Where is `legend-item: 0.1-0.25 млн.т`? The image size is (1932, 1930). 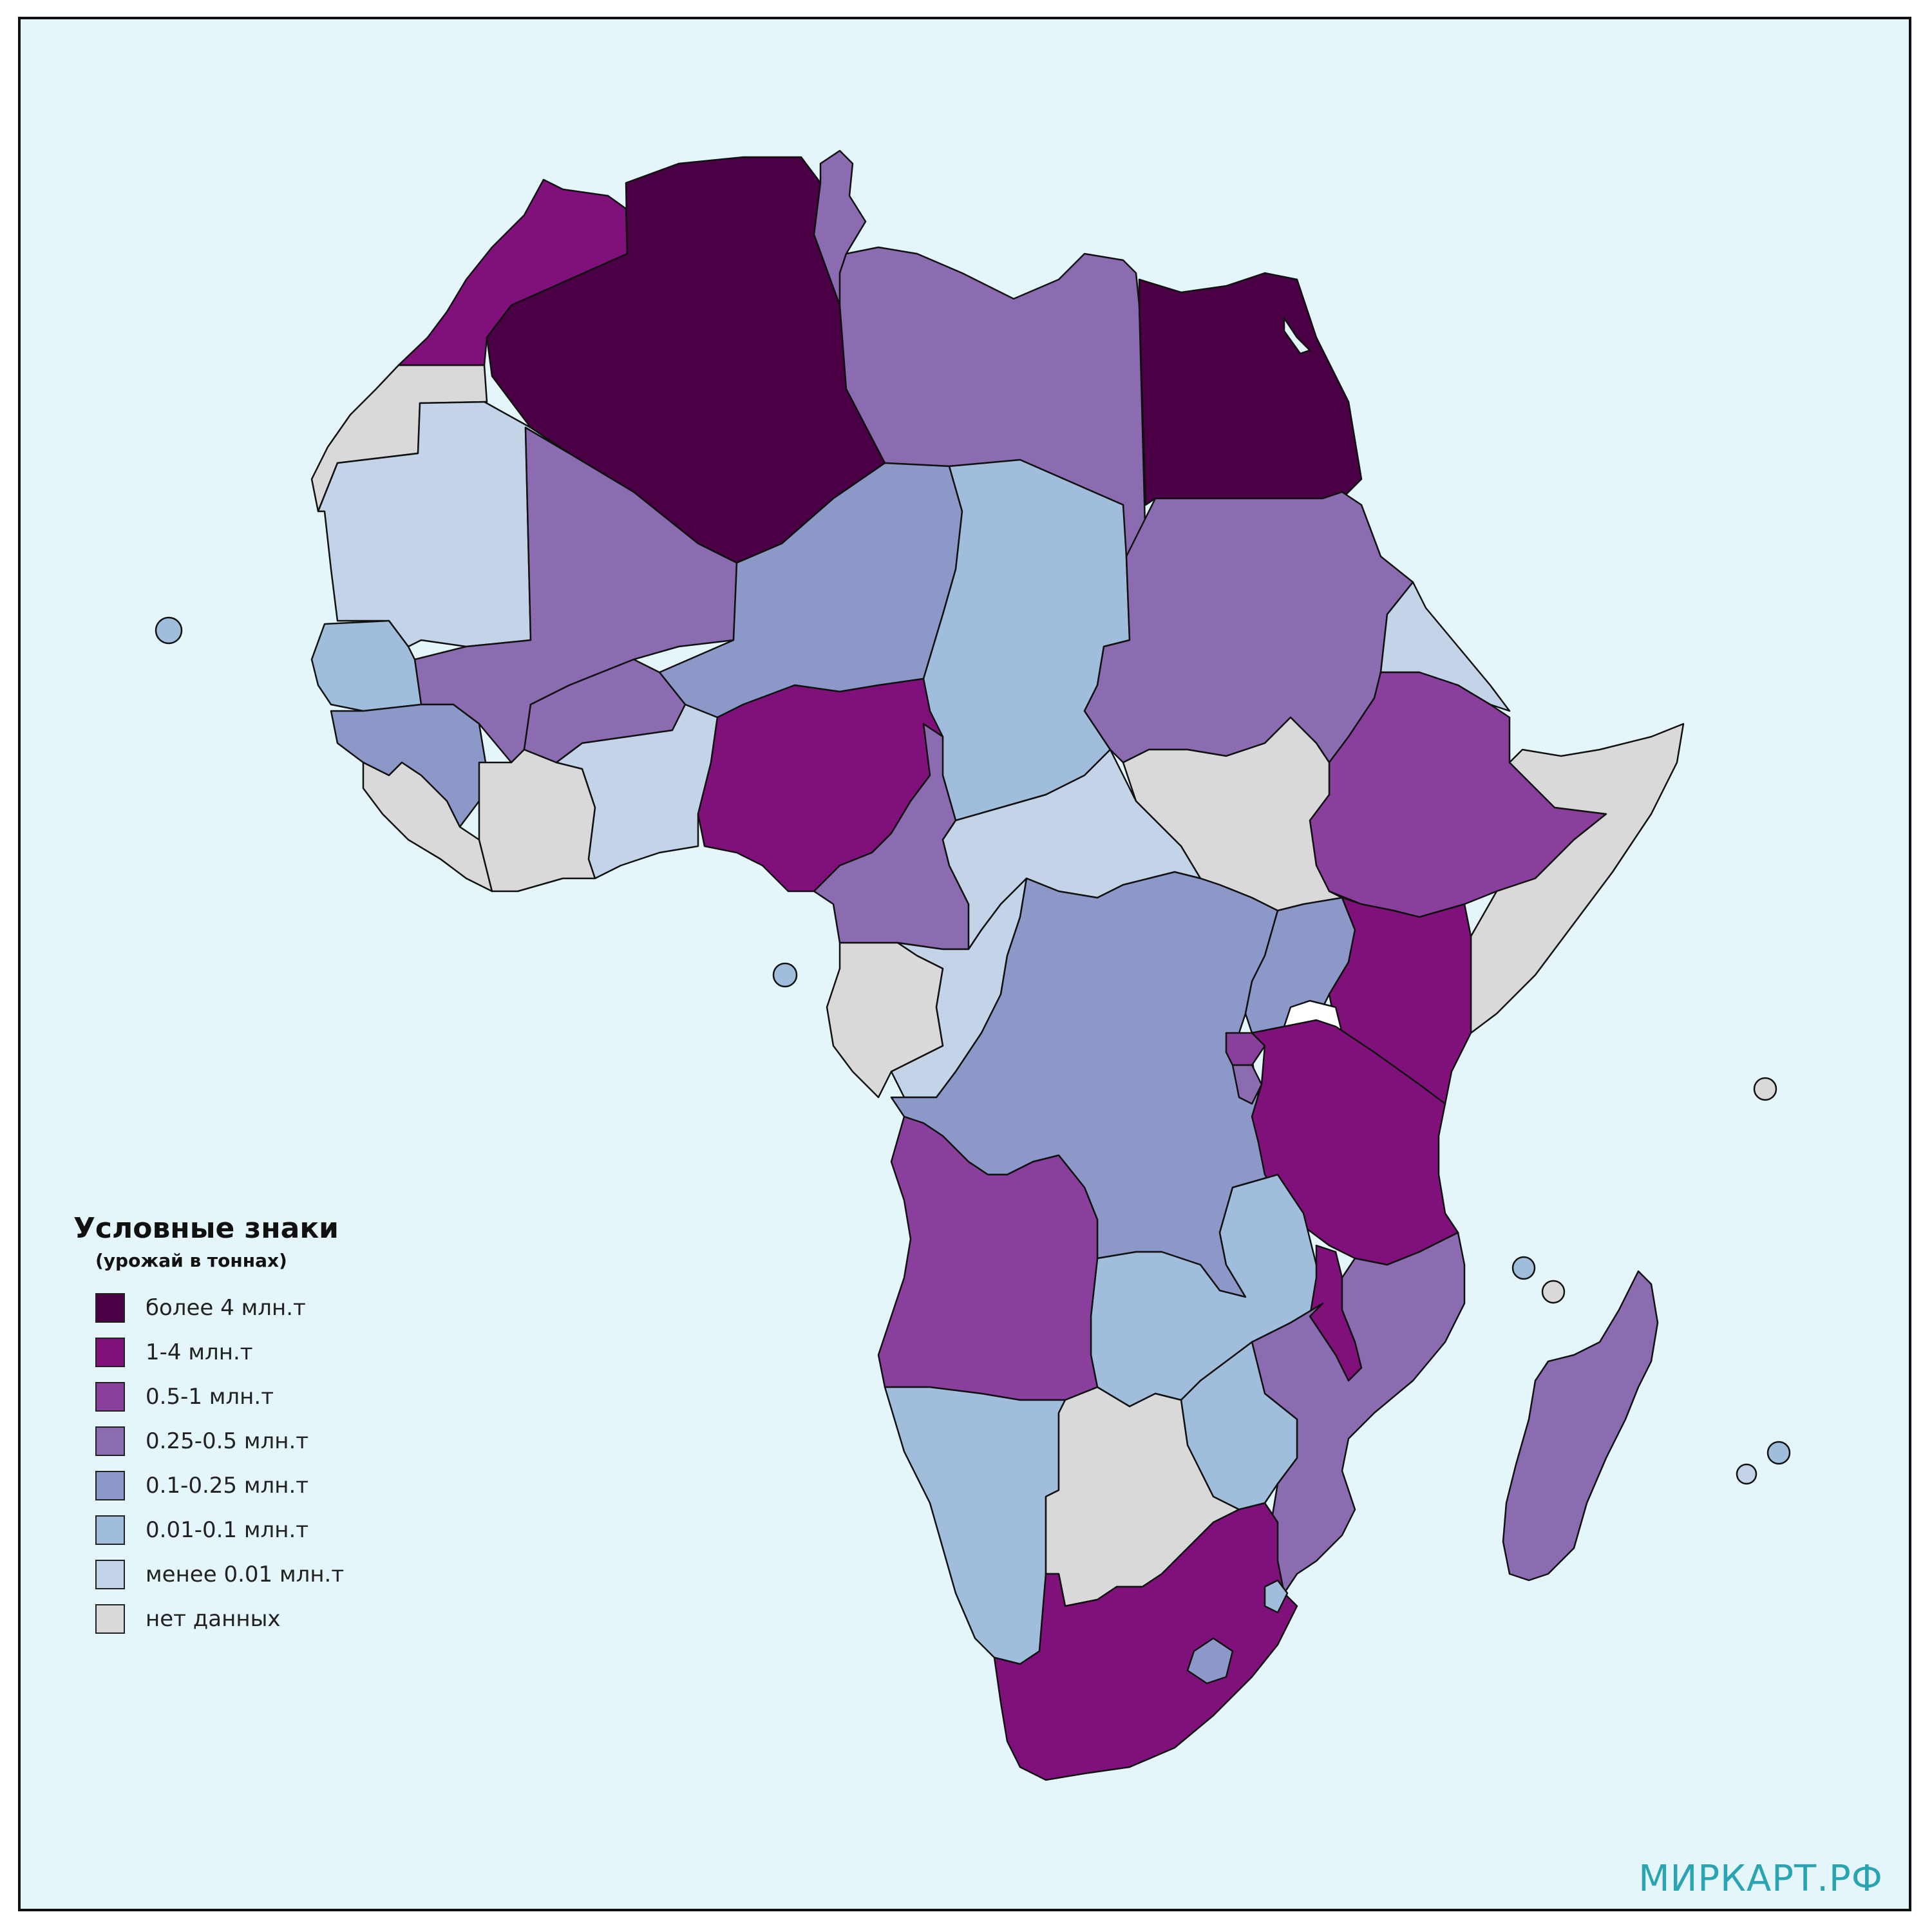
legend-item: 0.1-0.25 млн.т is located at coordinates (251, 1486).